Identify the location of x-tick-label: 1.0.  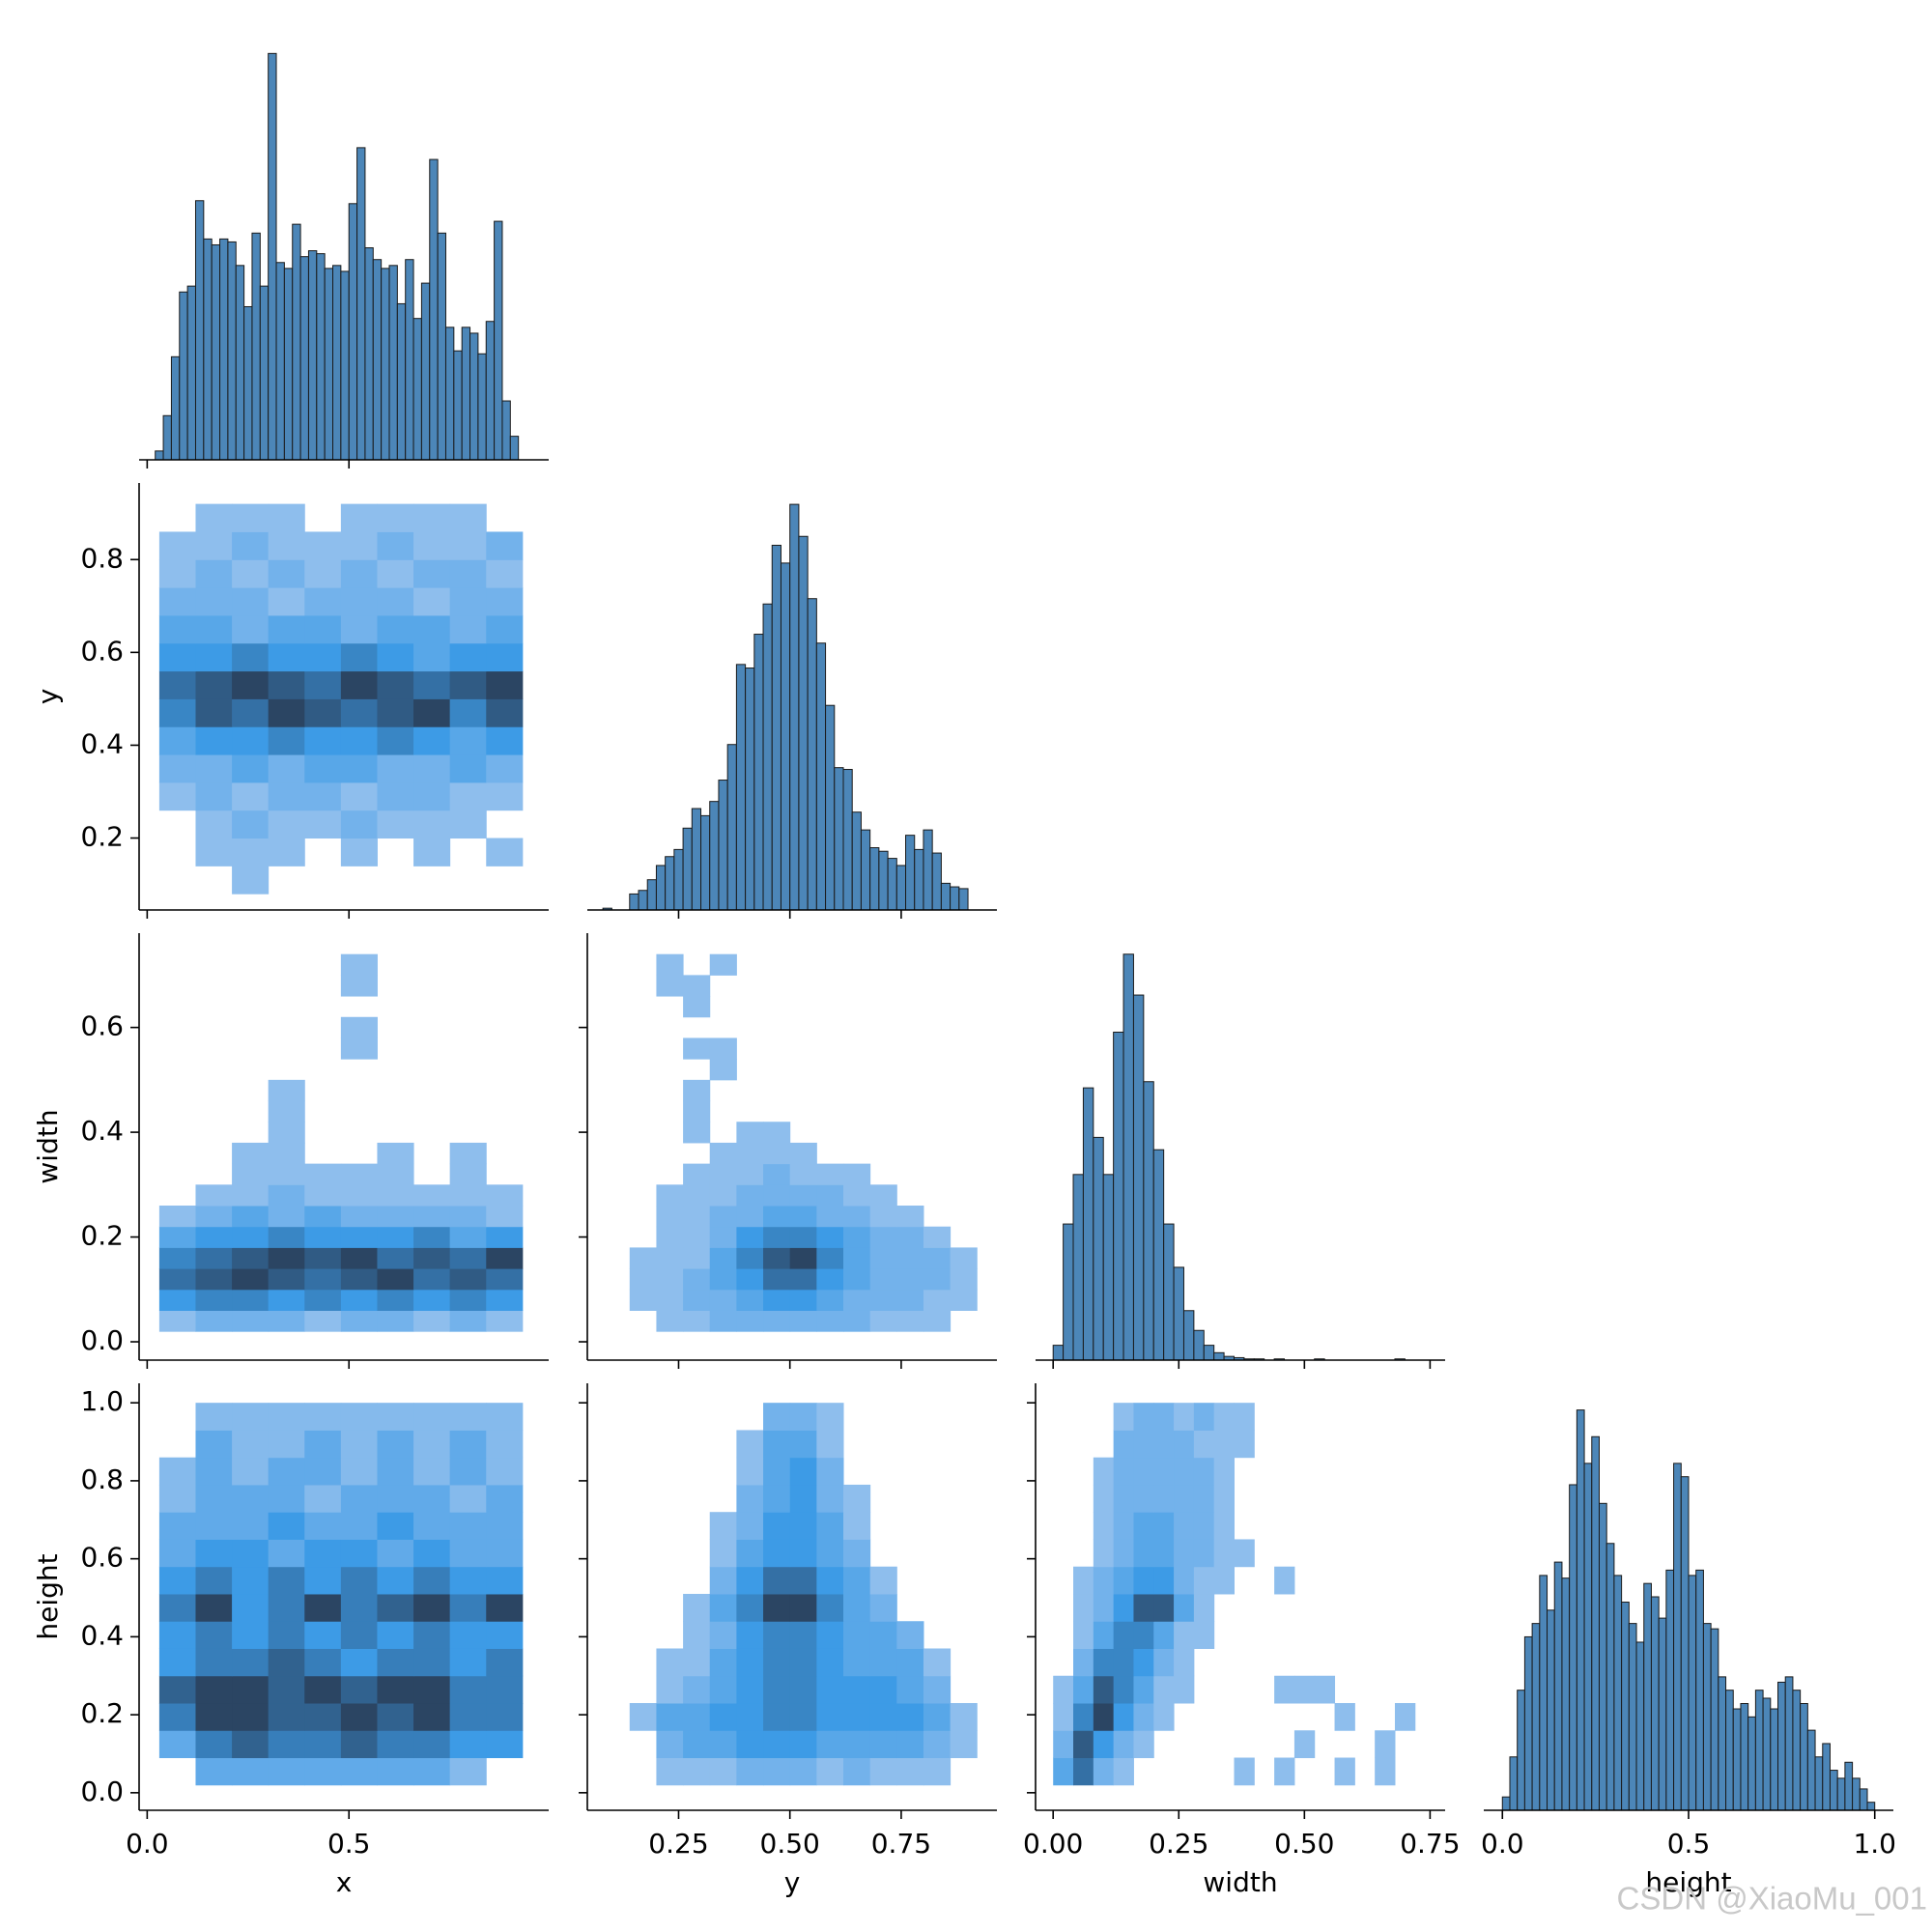
(1874, 1844).